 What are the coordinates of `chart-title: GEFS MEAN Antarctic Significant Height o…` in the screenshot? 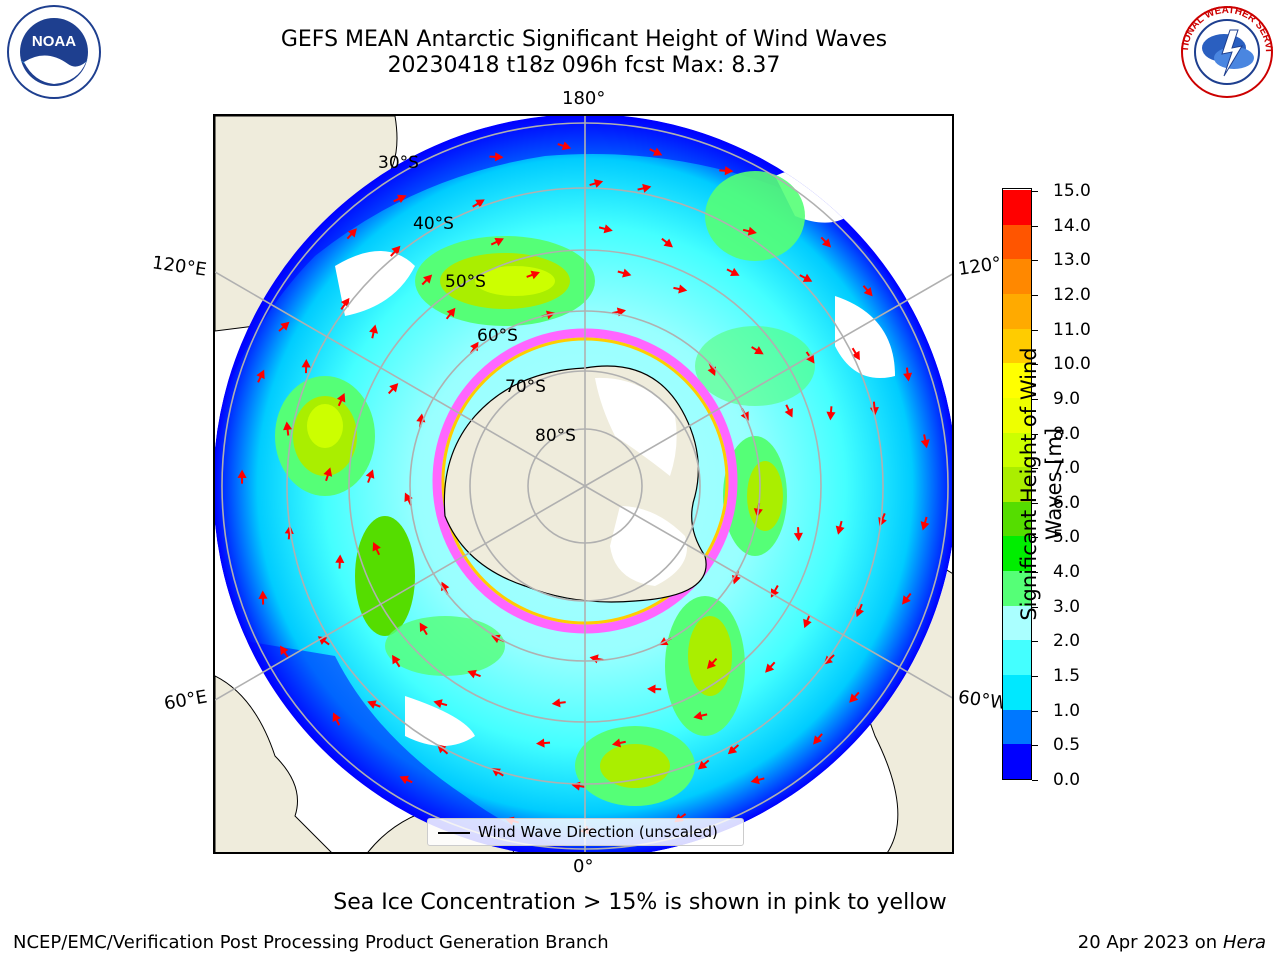 It's located at (584, 39).